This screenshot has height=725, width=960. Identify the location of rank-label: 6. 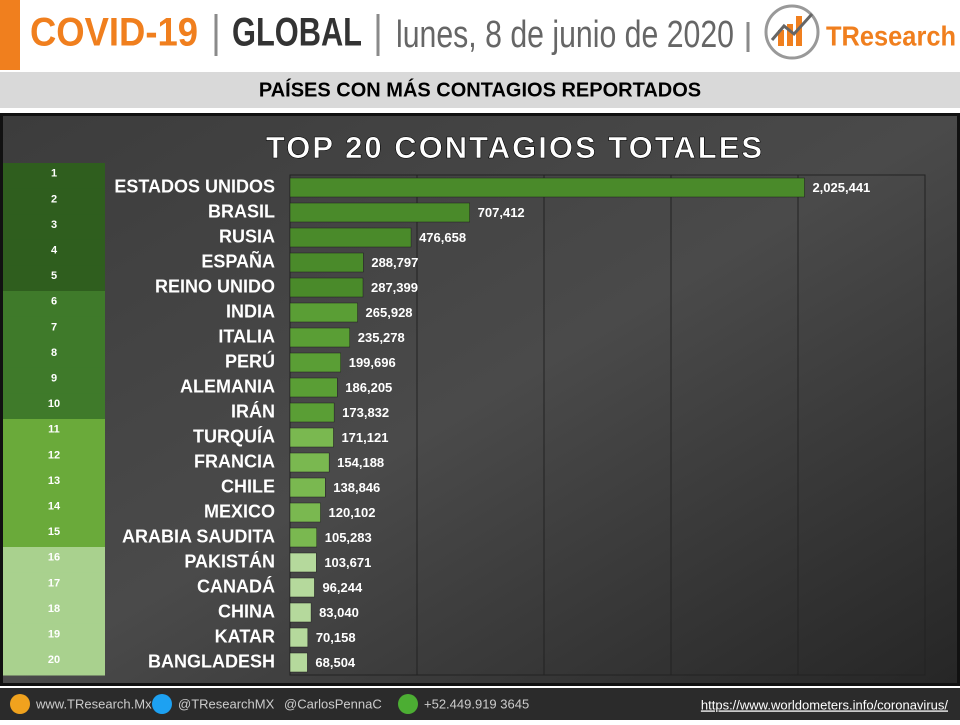
(54, 302).